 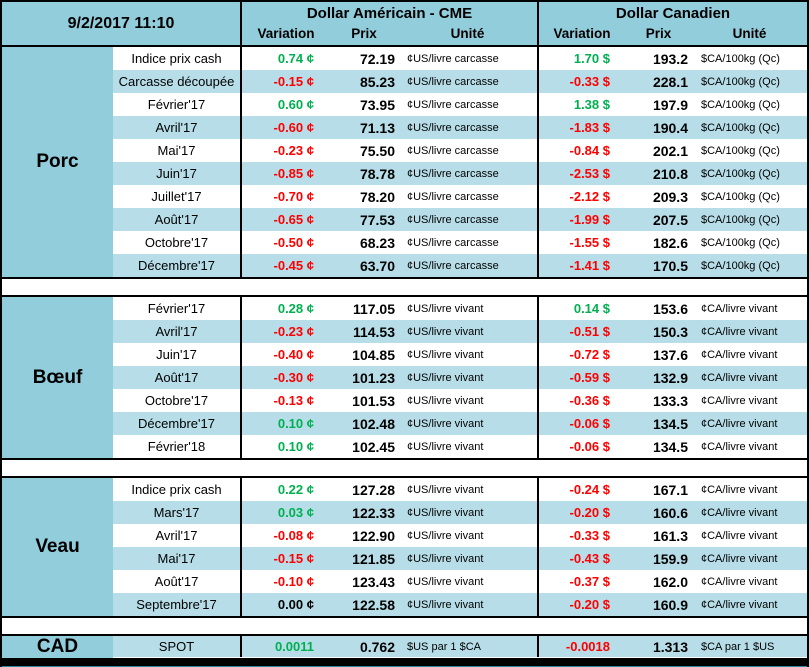 What do you see at coordinates (373, 535) in the screenshot?
I see `us-price: 122.90` at bounding box center [373, 535].